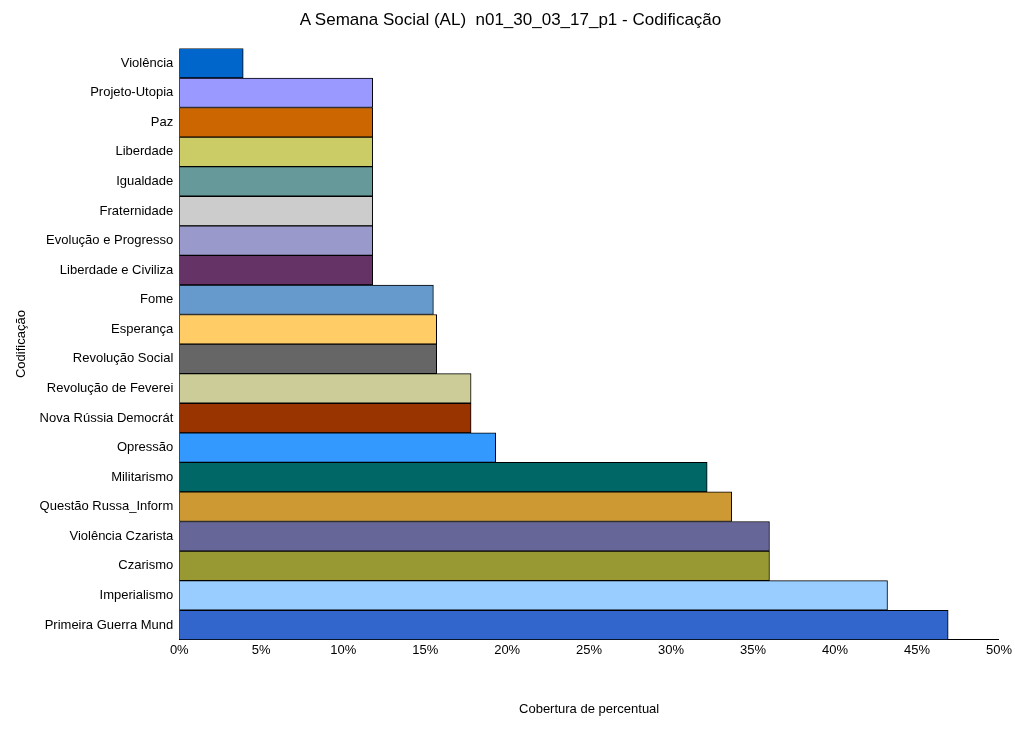 The height and width of the screenshot is (731, 1015). I want to click on y-tick-label: Evolução e Progresso, so click(110, 240).